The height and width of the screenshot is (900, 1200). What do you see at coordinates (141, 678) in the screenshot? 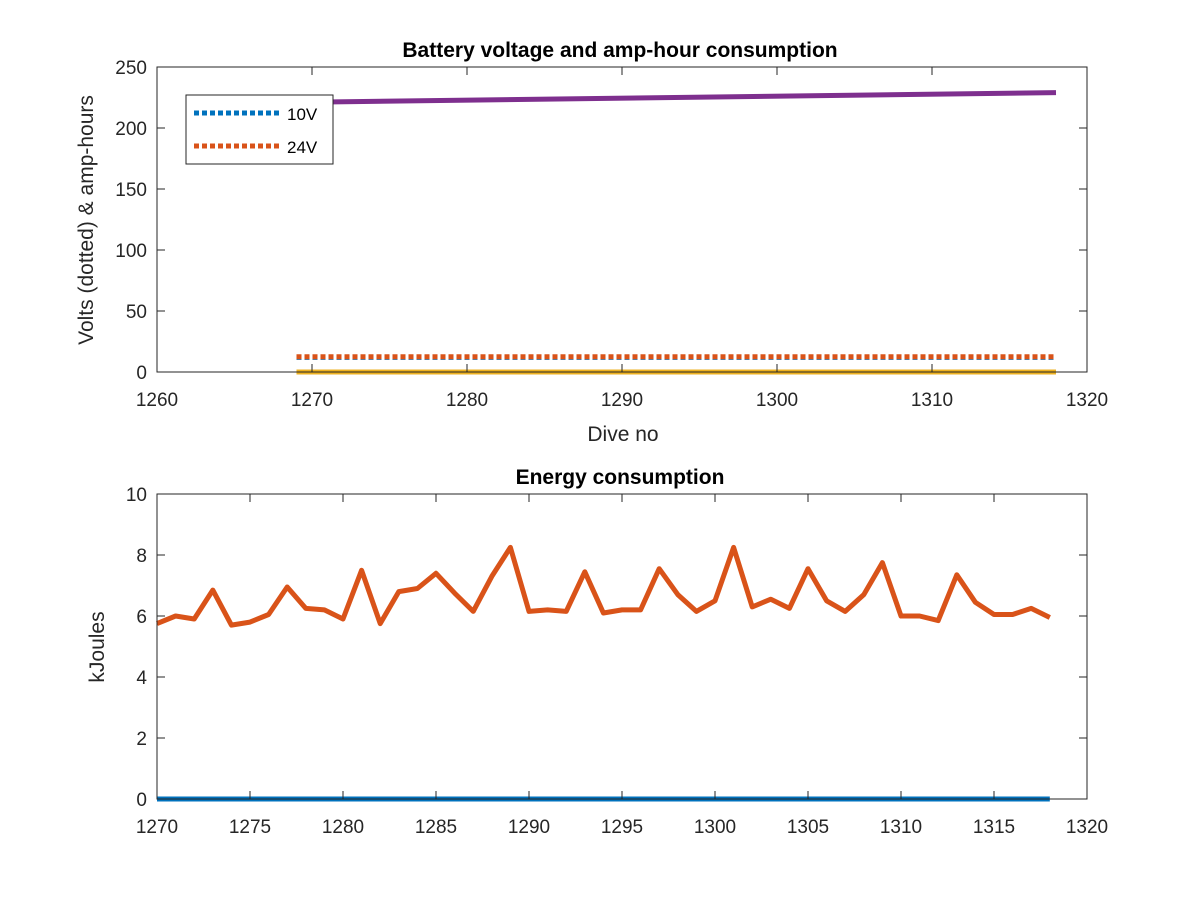
I see `y-tick-label: 4` at bounding box center [141, 678].